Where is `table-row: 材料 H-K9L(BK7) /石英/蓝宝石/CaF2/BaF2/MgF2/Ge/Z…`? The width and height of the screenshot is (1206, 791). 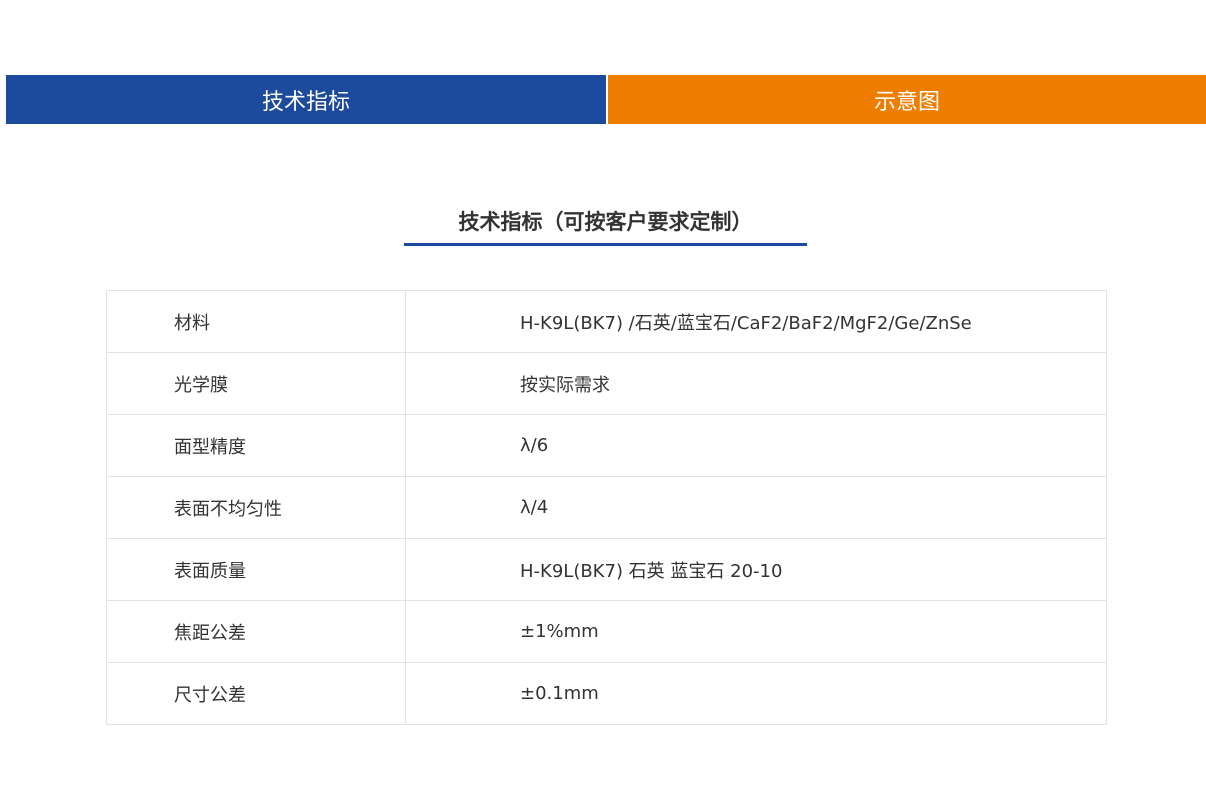 table-row: 材料 H-K9L(BK7) /石英/蓝宝石/CaF2/BaF2/MgF2/Ge/Z… is located at coordinates (606, 321).